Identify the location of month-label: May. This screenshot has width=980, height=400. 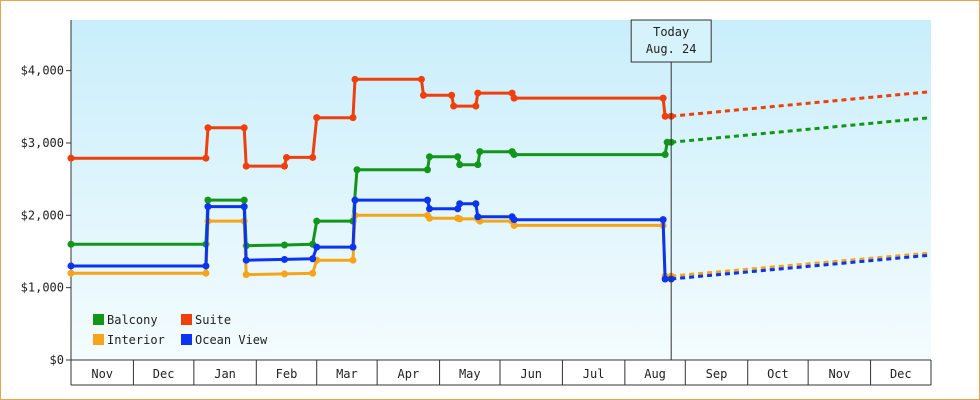
(470, 374).